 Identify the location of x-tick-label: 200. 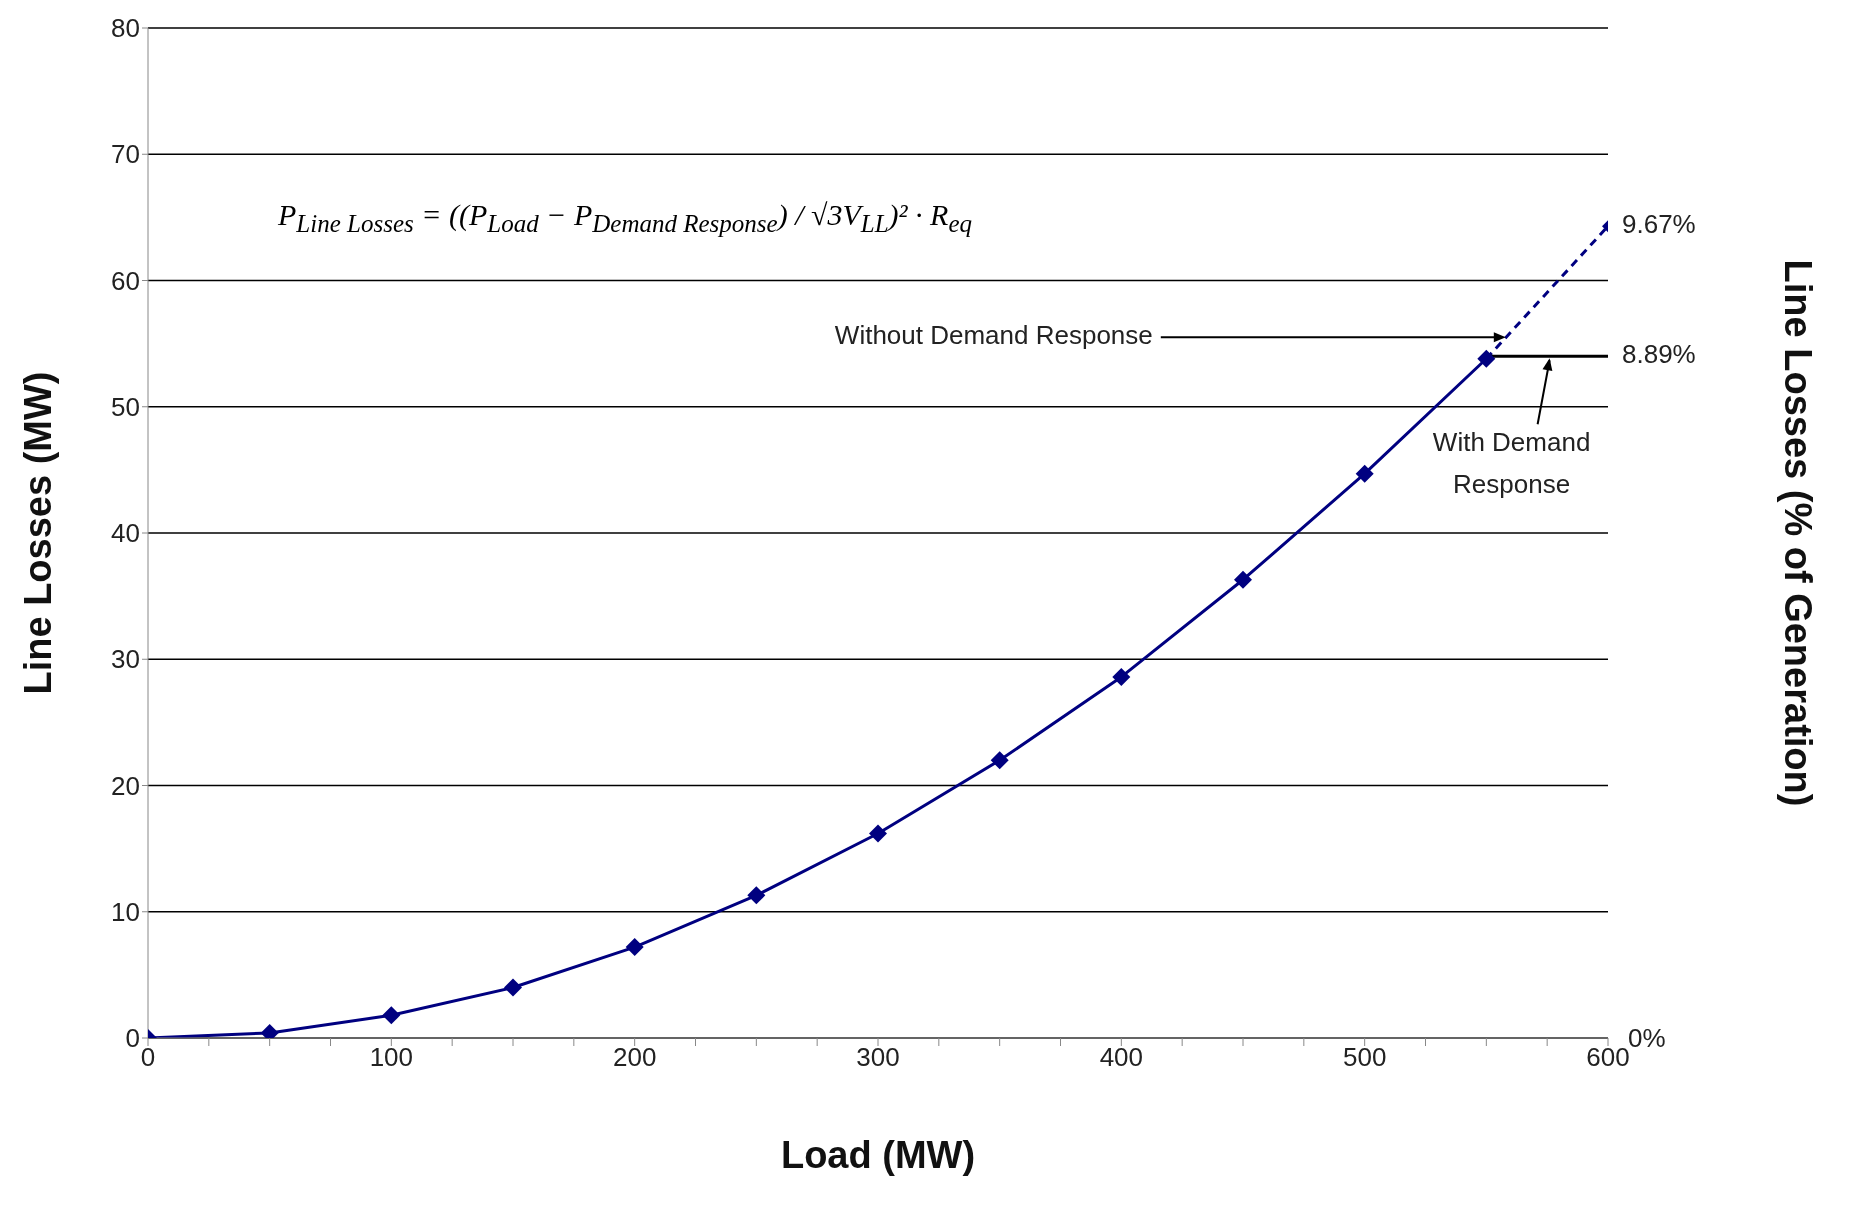
(634, 1057).